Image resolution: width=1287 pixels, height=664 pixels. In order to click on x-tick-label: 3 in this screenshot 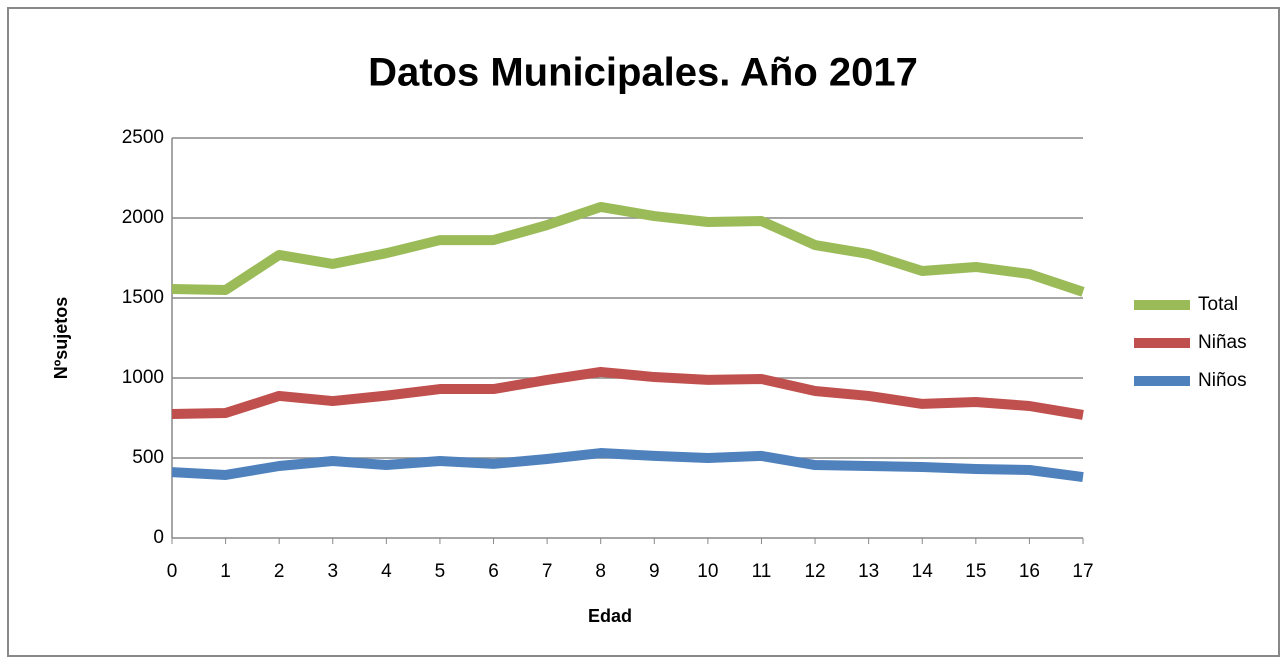, I will do `click(332, 571)`.